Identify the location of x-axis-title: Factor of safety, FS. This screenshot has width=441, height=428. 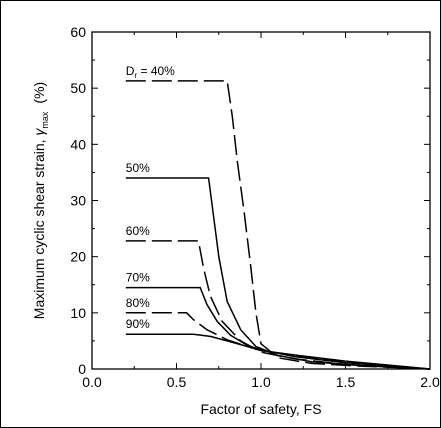
(260, 409).